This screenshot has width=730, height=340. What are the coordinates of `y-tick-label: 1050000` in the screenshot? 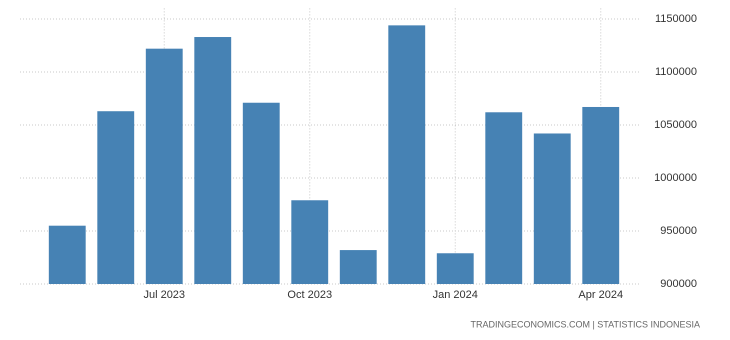 It's located at (675, 125).